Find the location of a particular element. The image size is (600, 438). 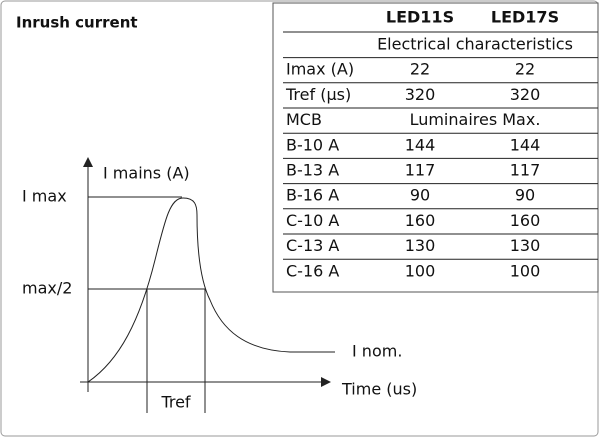

inom-label: I nom. is located at coordinates (377, 351).